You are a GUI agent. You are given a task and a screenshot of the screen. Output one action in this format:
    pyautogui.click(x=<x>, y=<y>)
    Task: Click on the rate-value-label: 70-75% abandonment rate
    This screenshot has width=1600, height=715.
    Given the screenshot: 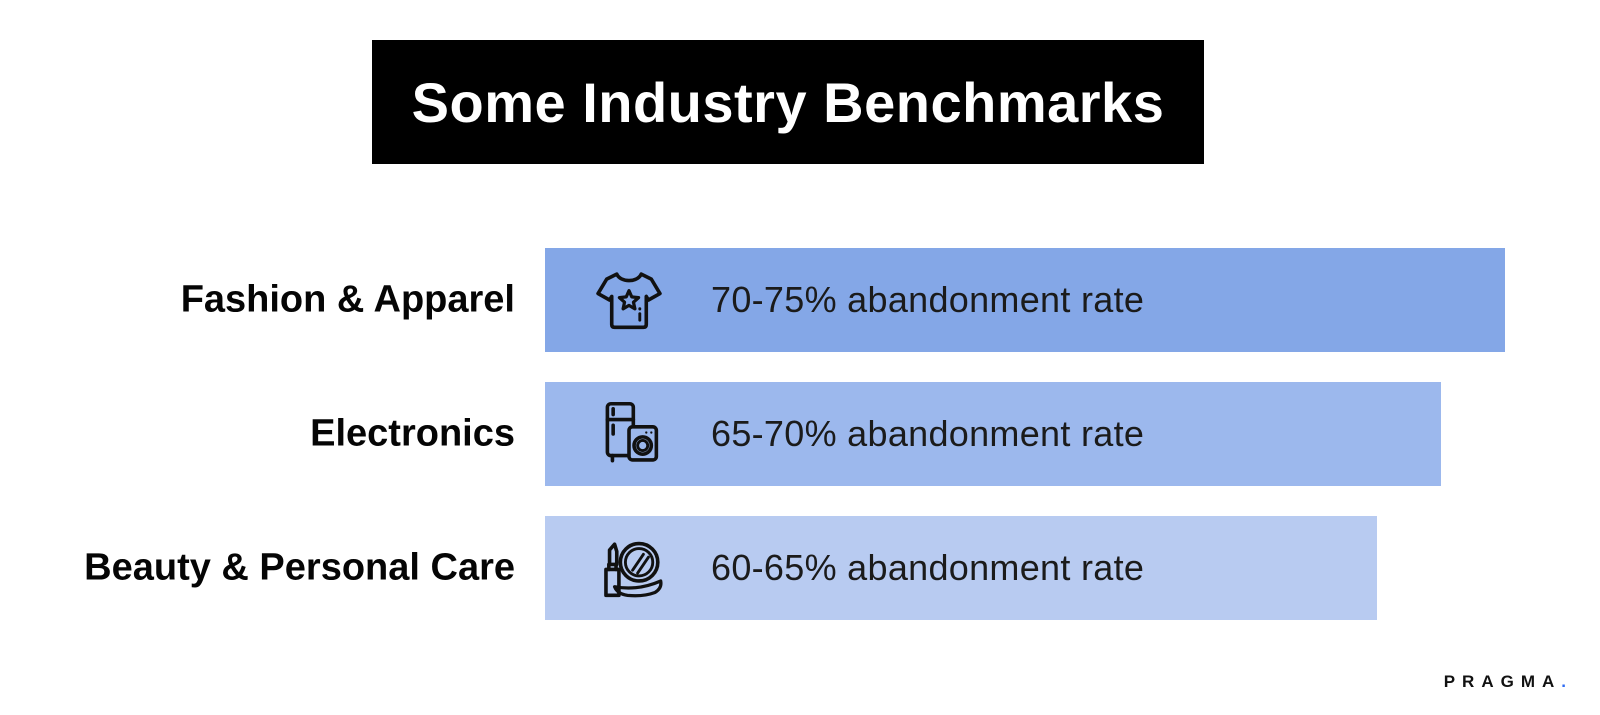 What is the action you would take?
    pyautogui.click(x=928, y=299)
    